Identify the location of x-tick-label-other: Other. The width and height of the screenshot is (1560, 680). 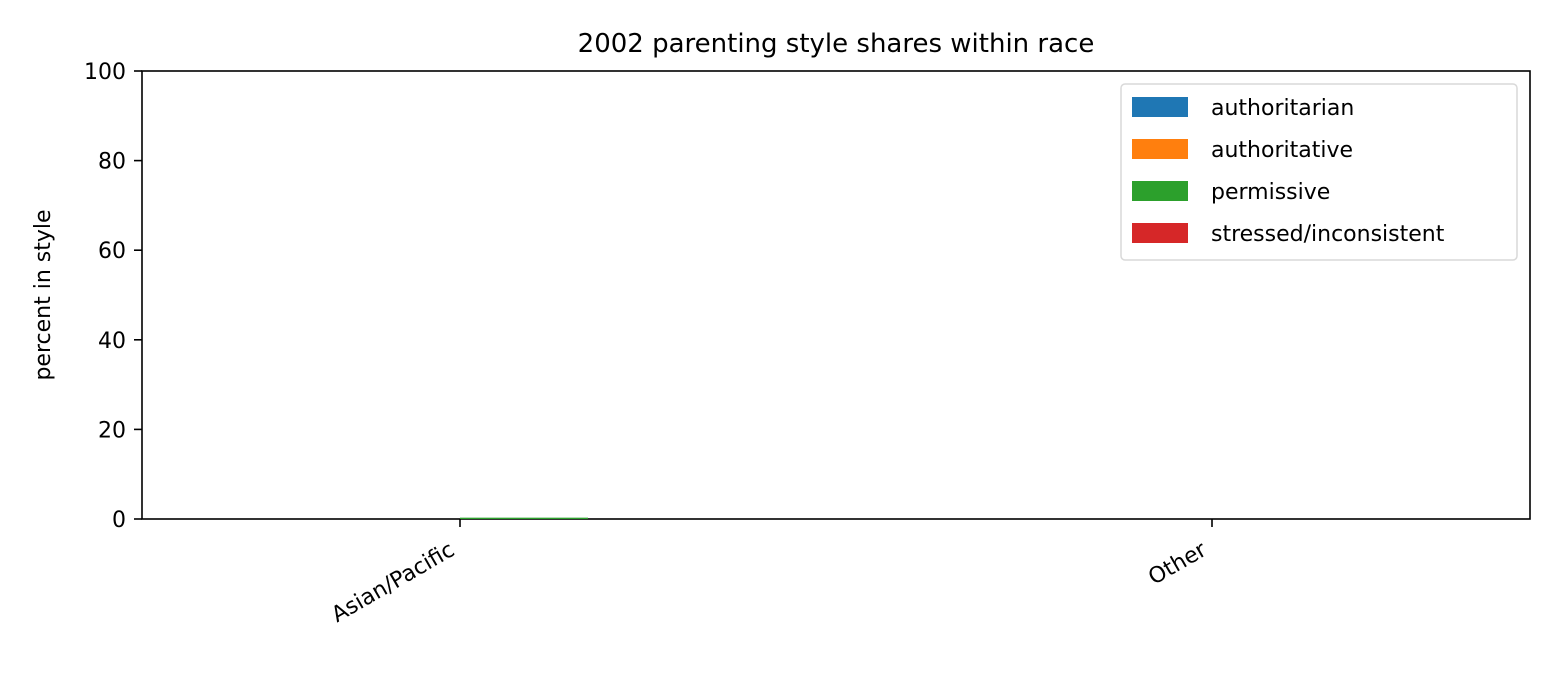
(1177, 563).